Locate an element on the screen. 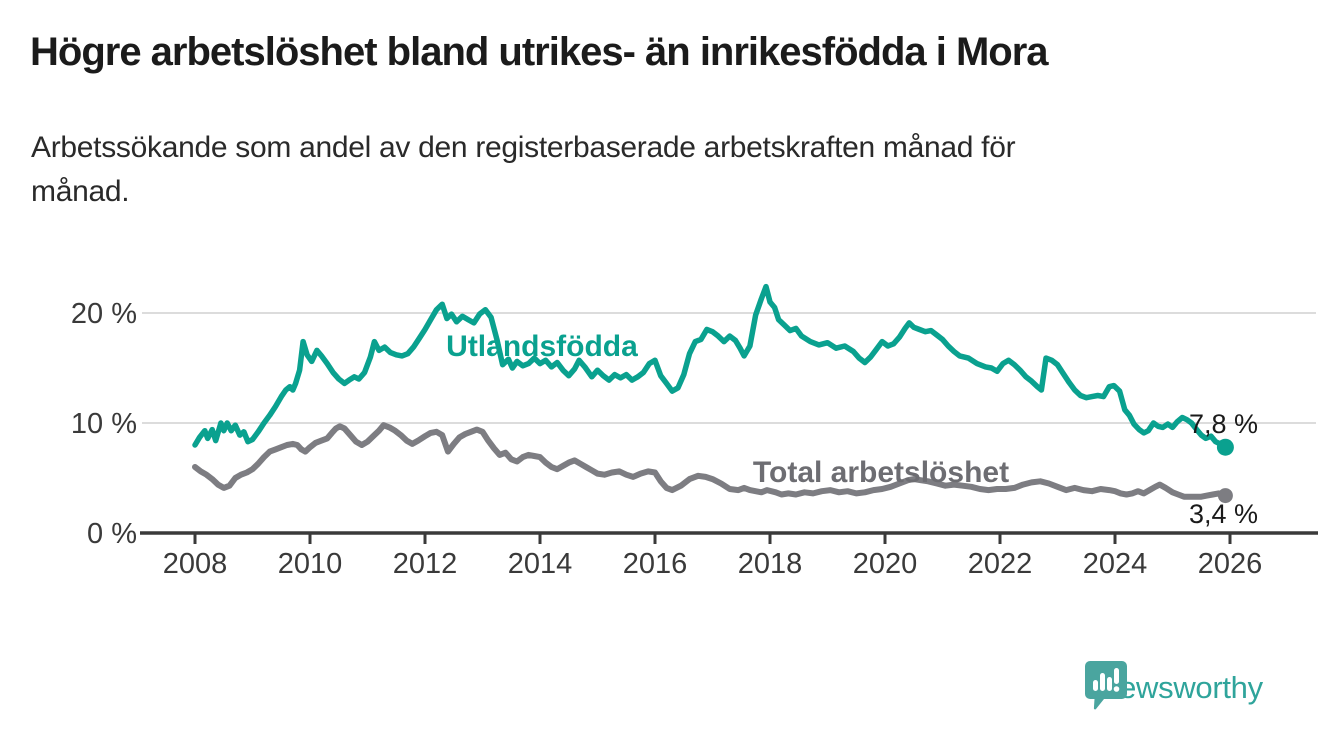 This screenshot has height=734, width=1340. x-tick-label: 2024 is located at coordinates (1115, 564).